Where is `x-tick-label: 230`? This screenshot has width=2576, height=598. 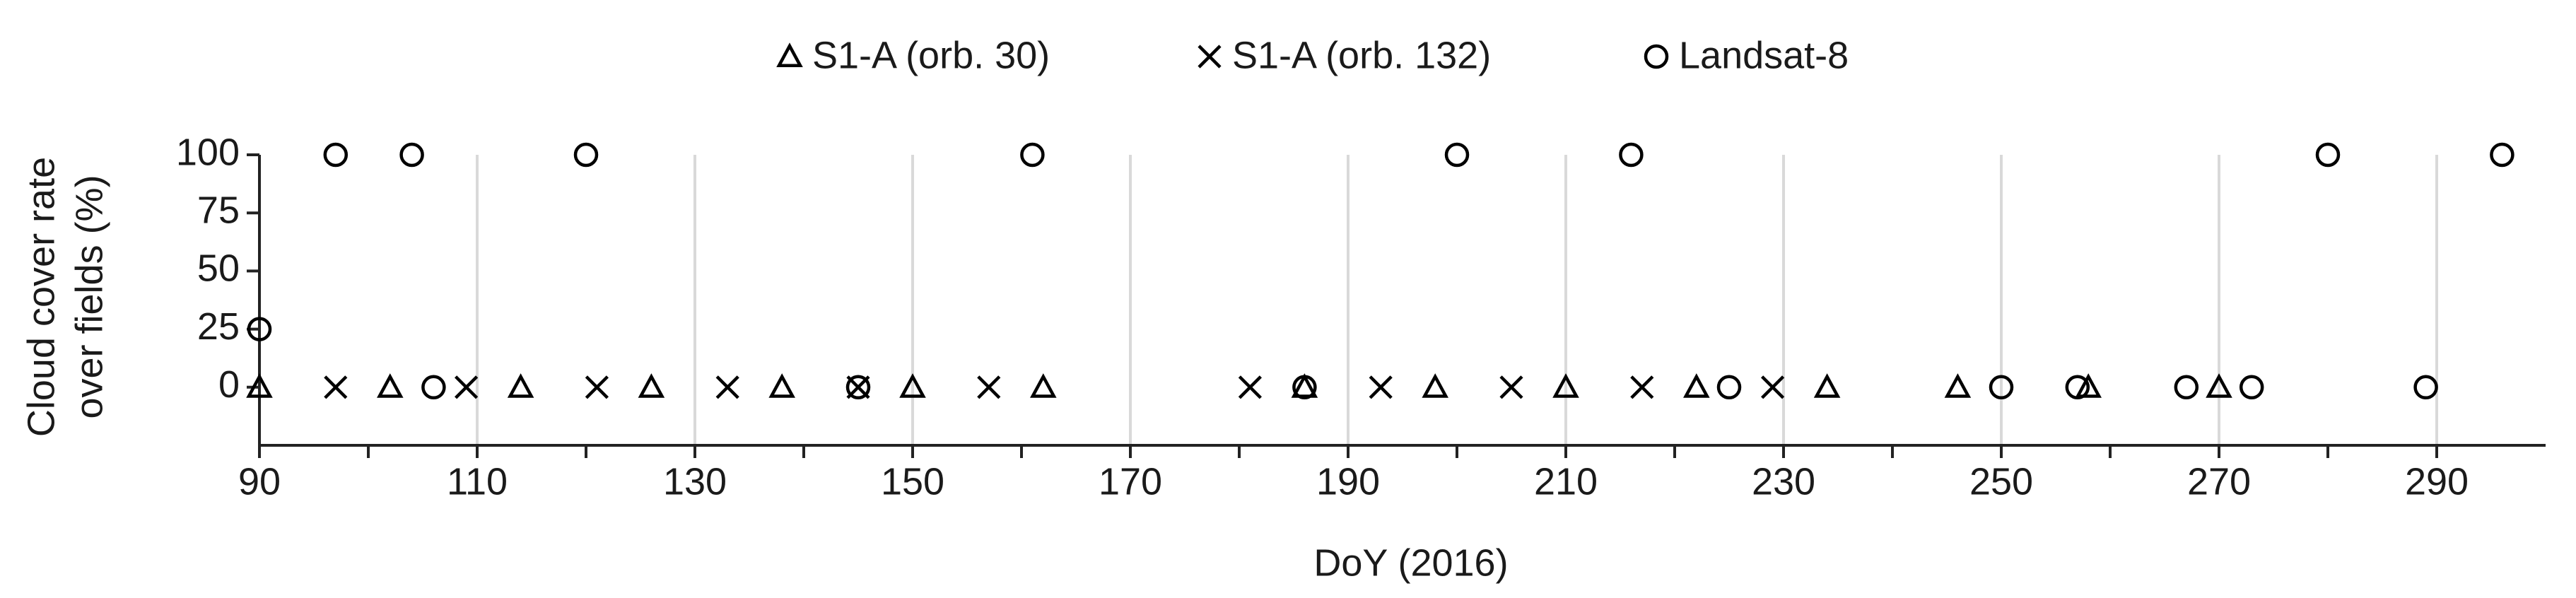
x-tick-label: 230 is located at coordinates (1784, 481).